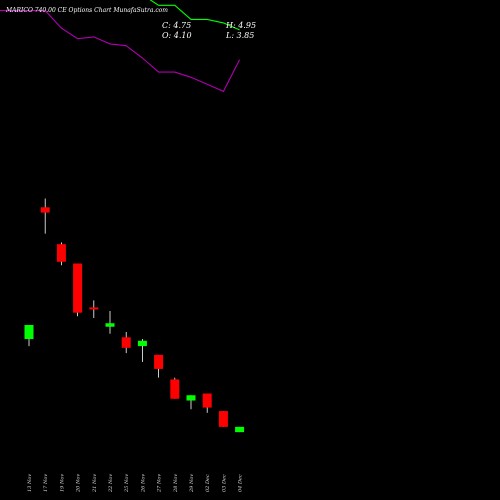  Describe the element at coordinates (160, 483) in the screenshot. I see `x-tick-label: 27 Nov` at that location.